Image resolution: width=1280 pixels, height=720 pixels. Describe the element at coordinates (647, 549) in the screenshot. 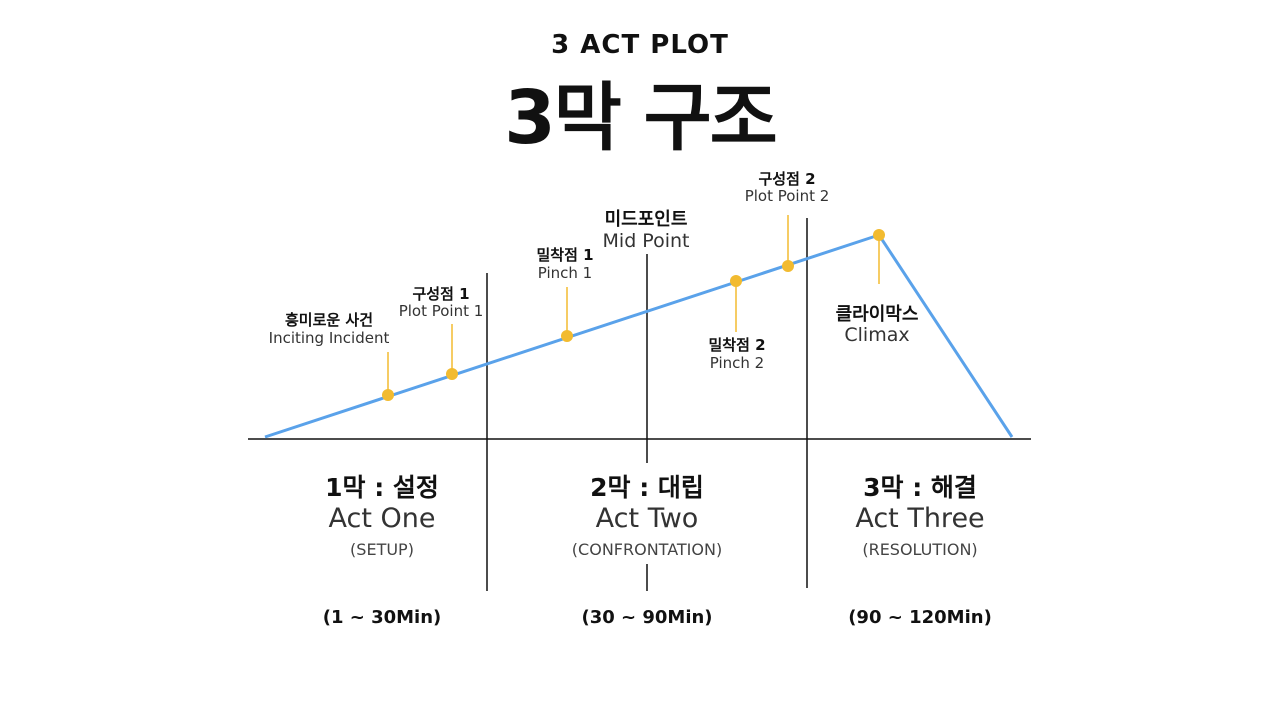

I see `act-two-subtitle: (CONFRONTATION)` at that location.